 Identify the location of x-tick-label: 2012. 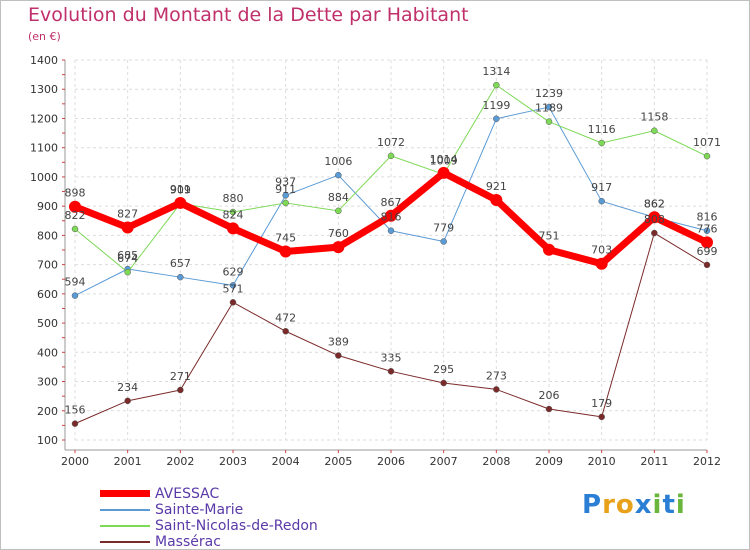
(707, 461).